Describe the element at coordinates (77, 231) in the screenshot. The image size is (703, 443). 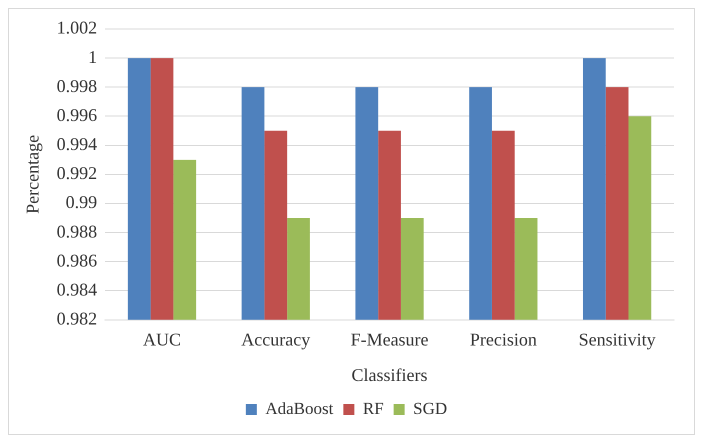
I see `y-tick-label: 0.988` at that location.